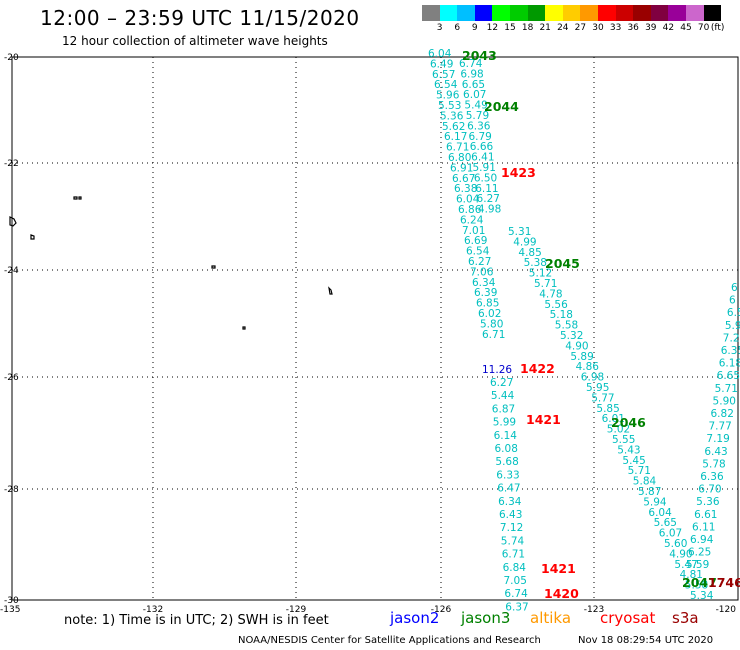 The height and width of the screenshot is (650, 740). I want to click on wave-height-label: 6.5, so click(733, 313).